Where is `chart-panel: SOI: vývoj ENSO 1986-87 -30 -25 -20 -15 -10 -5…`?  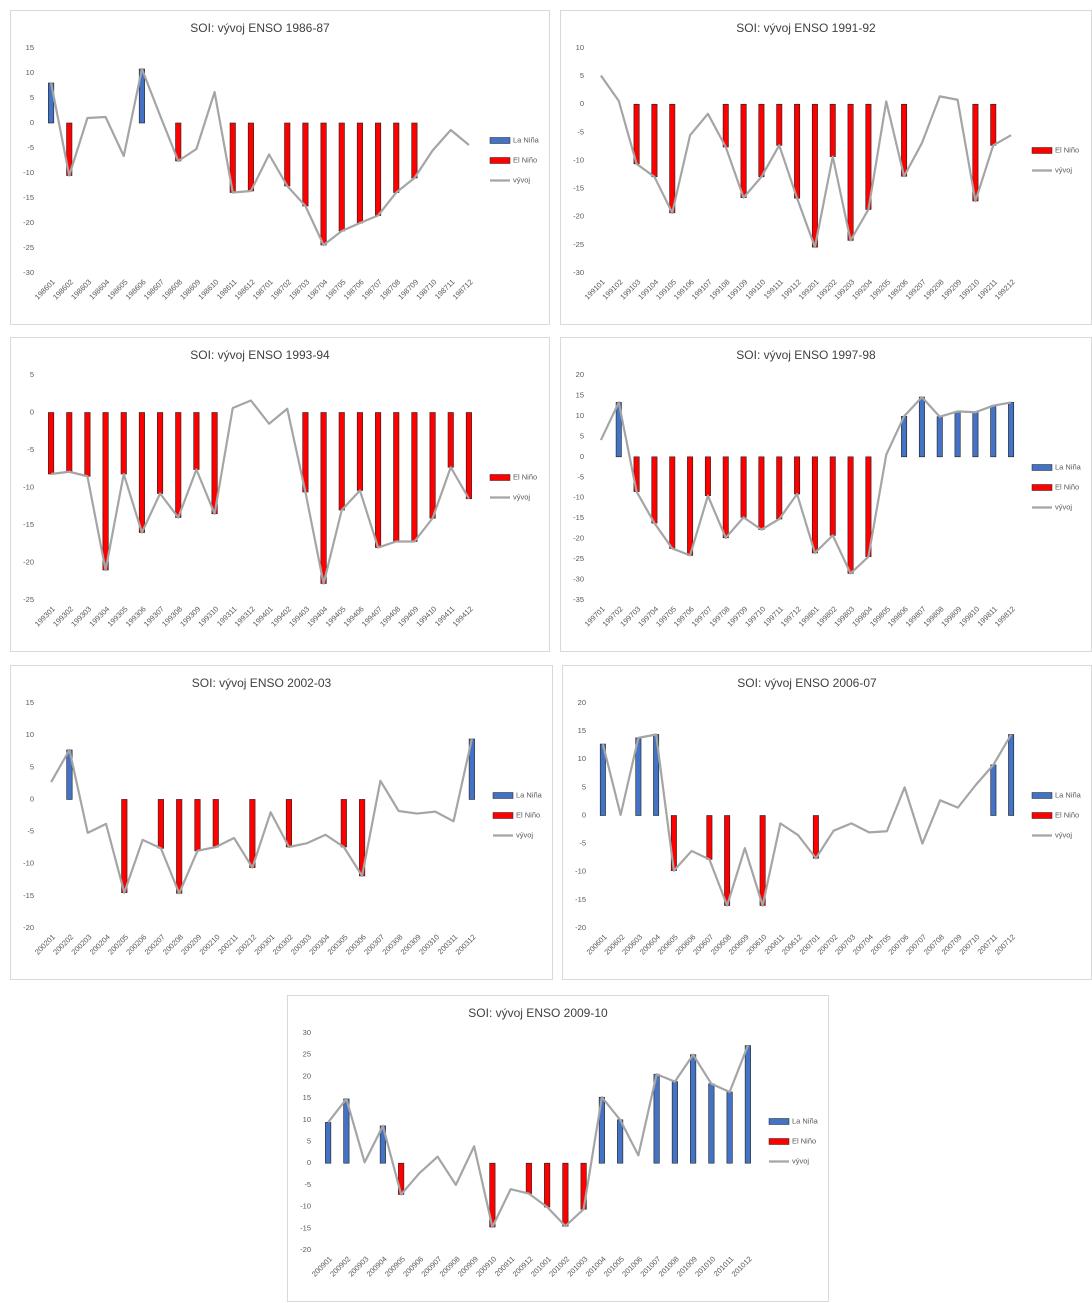 chart-panel: SOI: vývoj ENSO 1986-87 -30 -25 -20 -15 -10 -5… is located at coordinates (280, 167).